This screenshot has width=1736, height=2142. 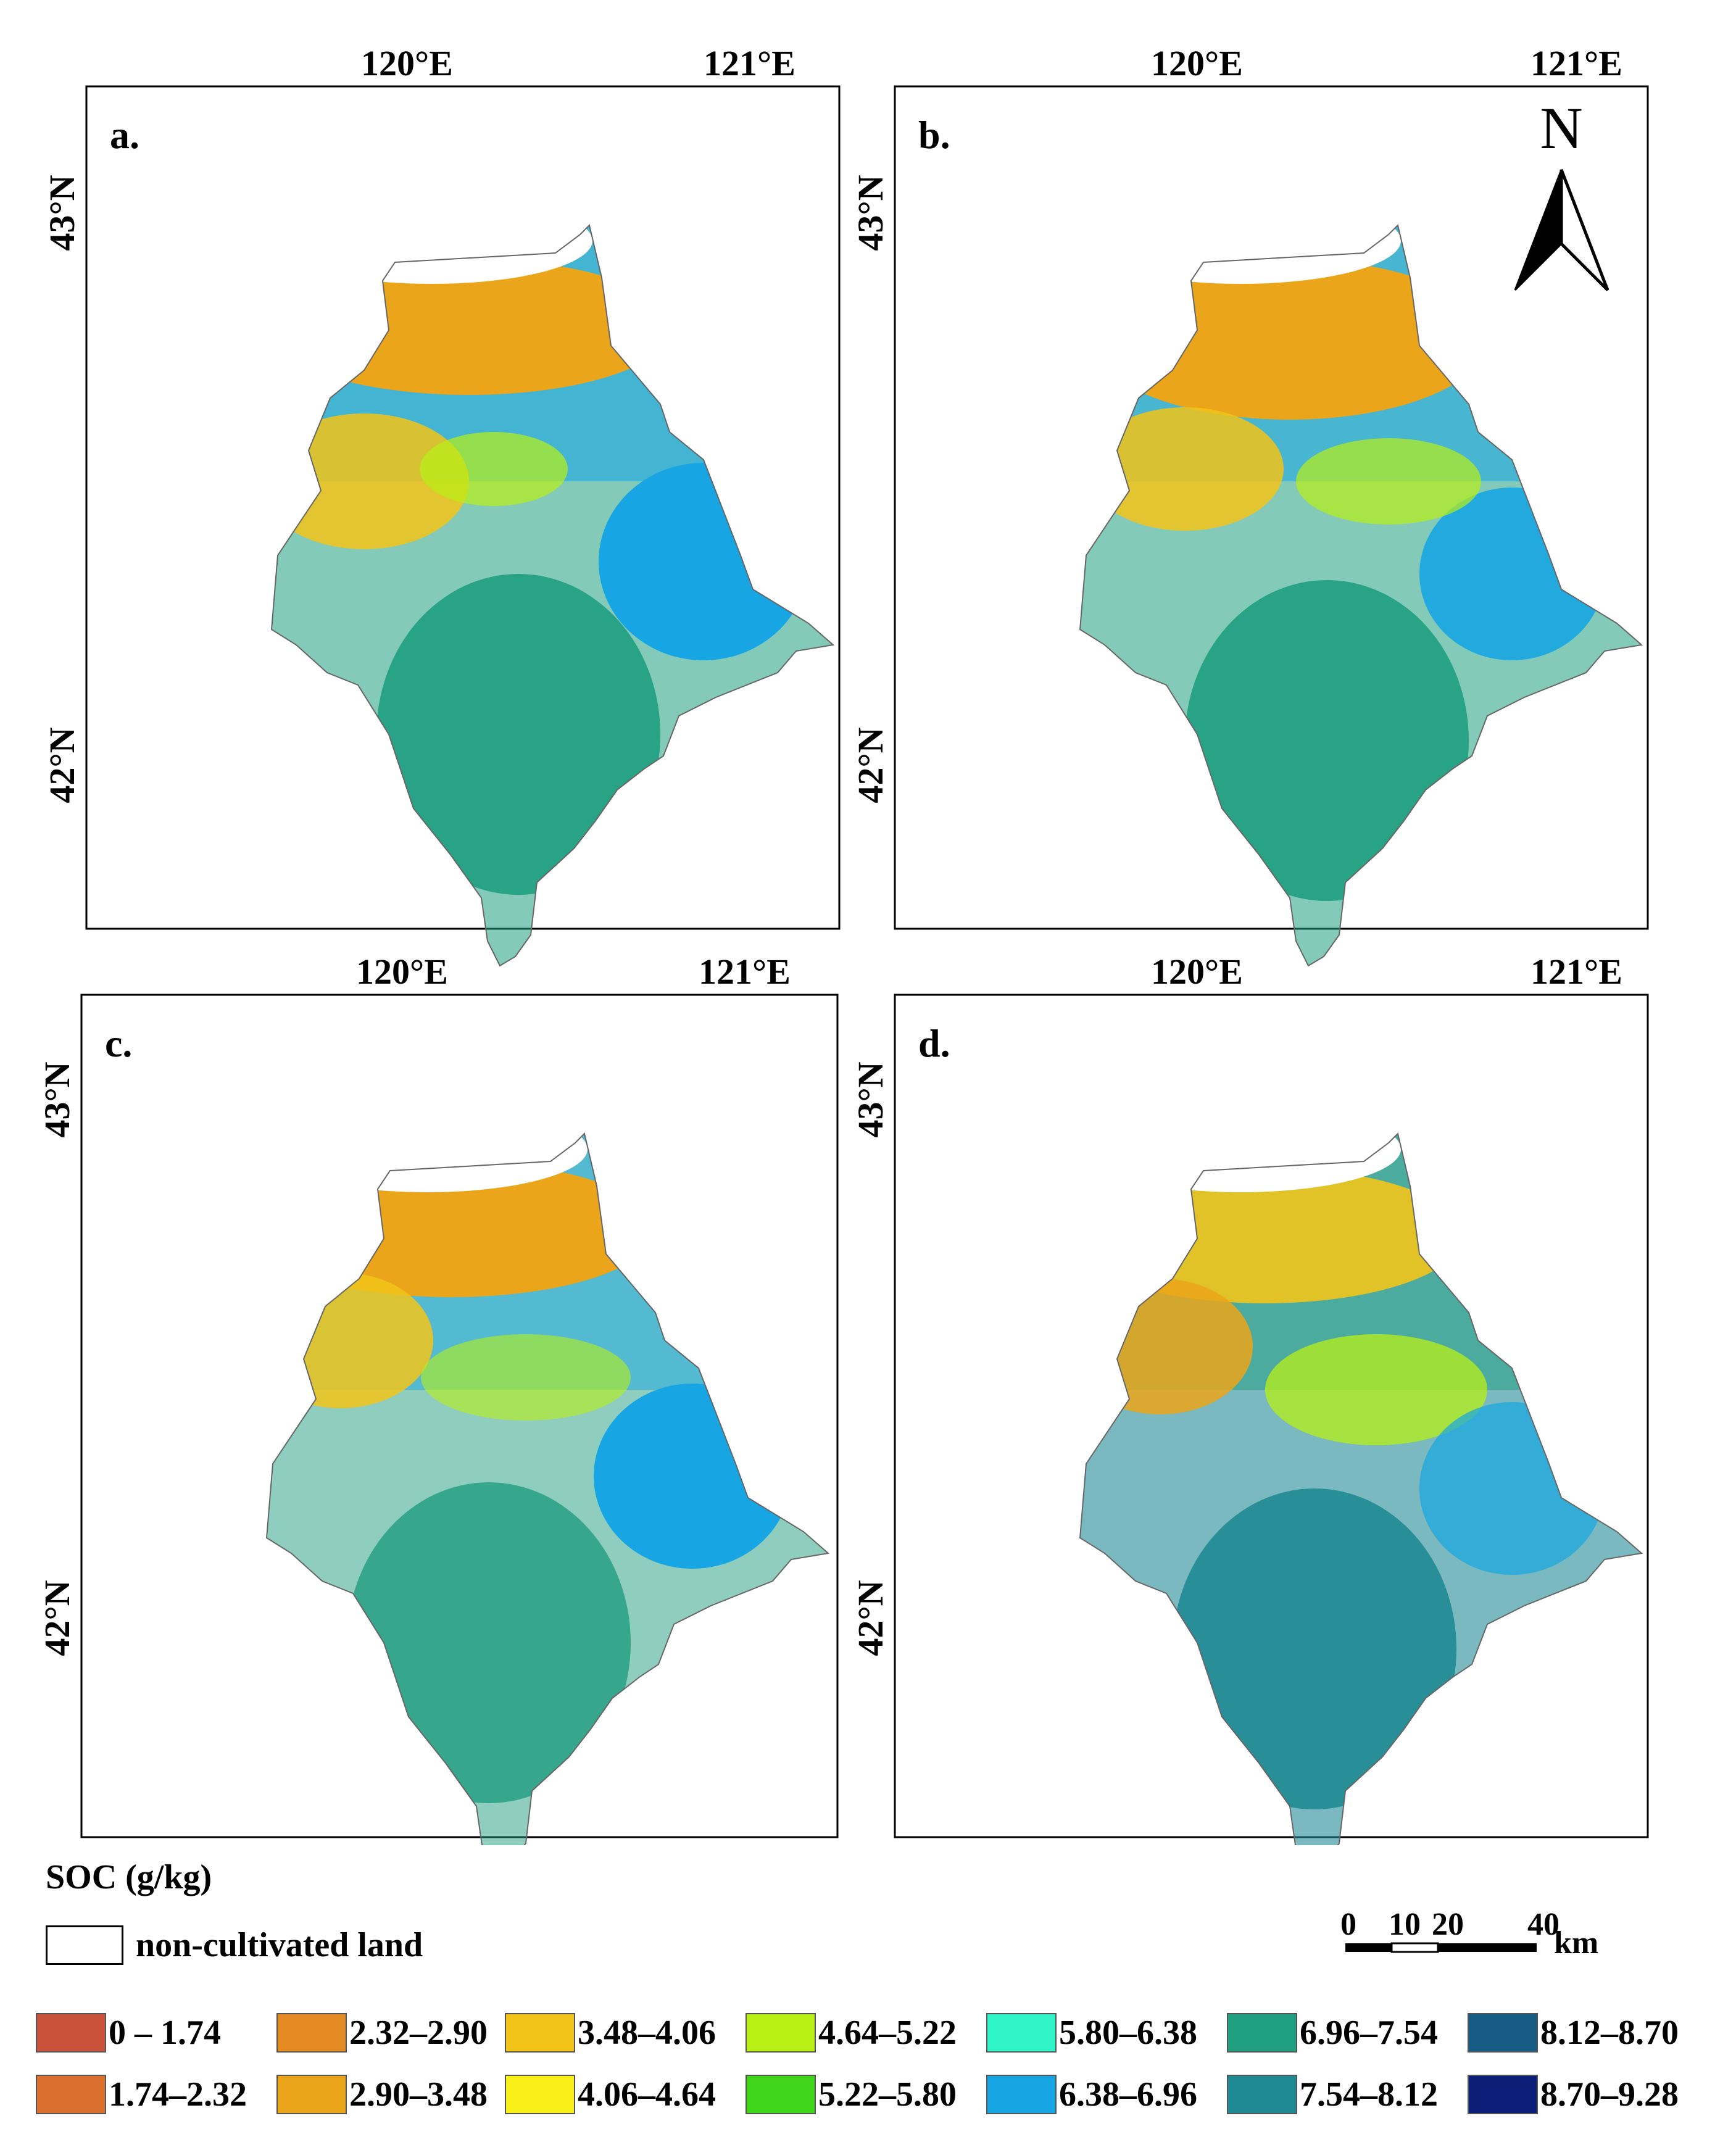 I want to click on north-arrow: N, so click(x=1561, y=193).